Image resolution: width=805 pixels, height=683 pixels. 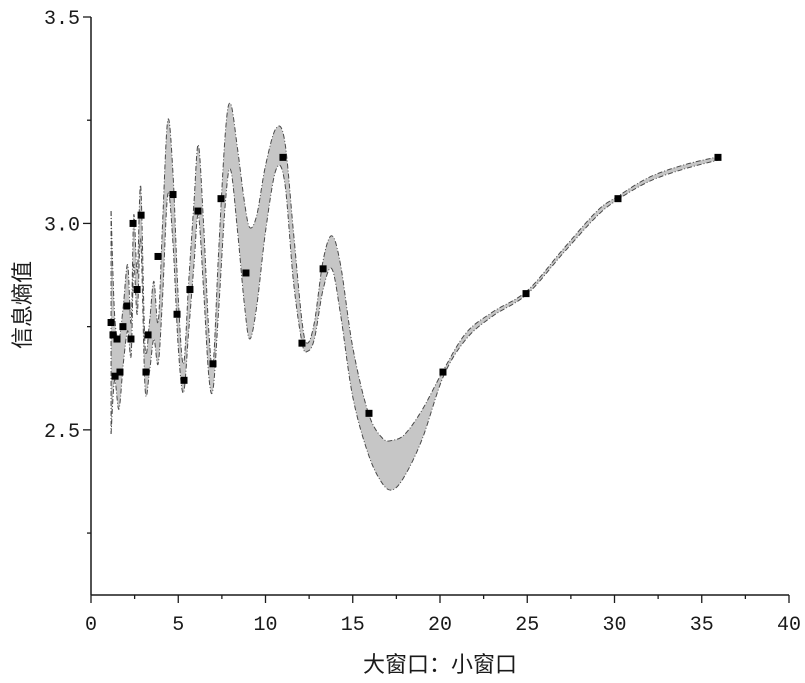 What do you see at coordinates (91, 625) in the screenshot?
I see `x-tick-label: 0` at bounding box center [91, 625].